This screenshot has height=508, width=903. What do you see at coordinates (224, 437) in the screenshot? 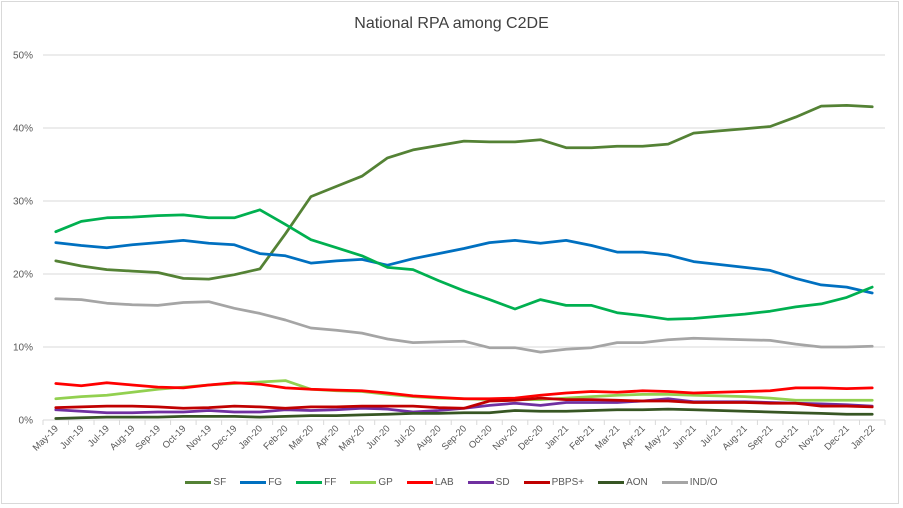
I see `x-tick-label: Dec-19` at bounding box center [224, 437].